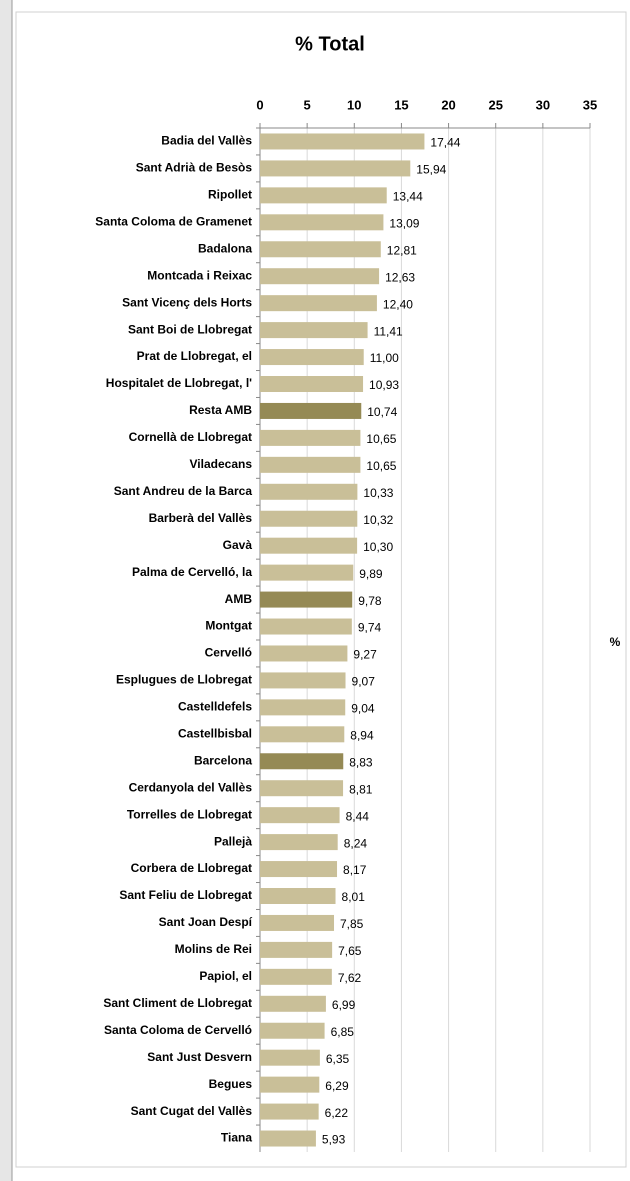 The height and width of the screenshot is (1181, 630). I want to click on value-label: 9,89, so click(371, 574).